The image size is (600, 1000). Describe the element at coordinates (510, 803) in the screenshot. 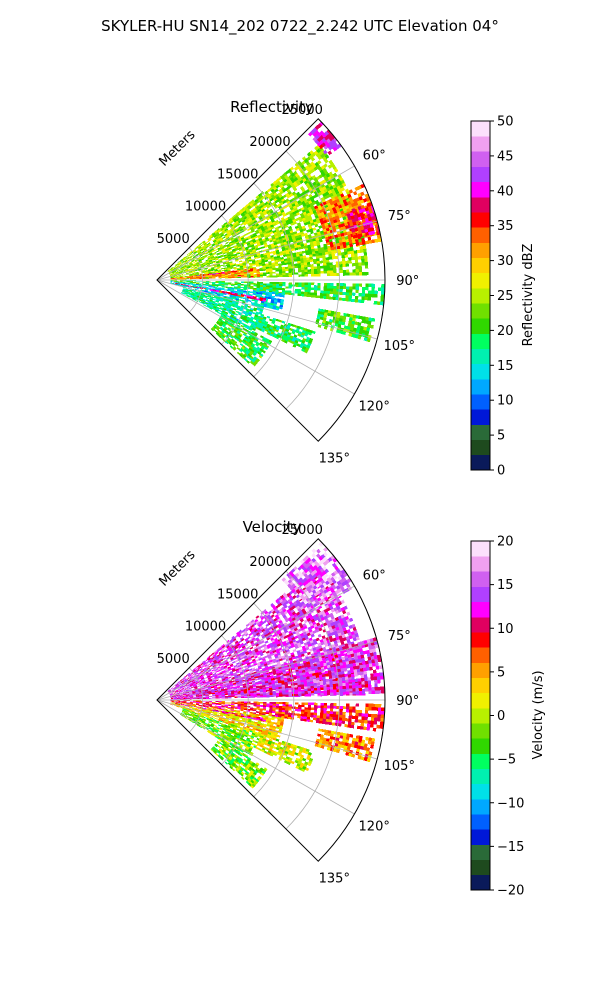

I see `colorbar-tick-label: −10` at that location.